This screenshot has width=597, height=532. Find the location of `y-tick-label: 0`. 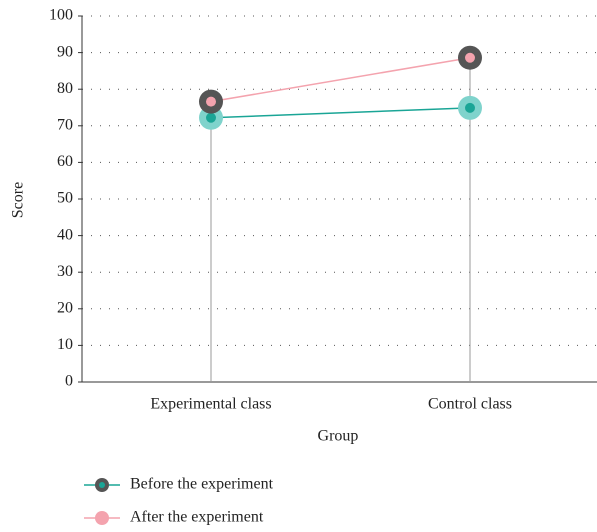

y-tick-label: 0 is located at coordinates (69, 381).